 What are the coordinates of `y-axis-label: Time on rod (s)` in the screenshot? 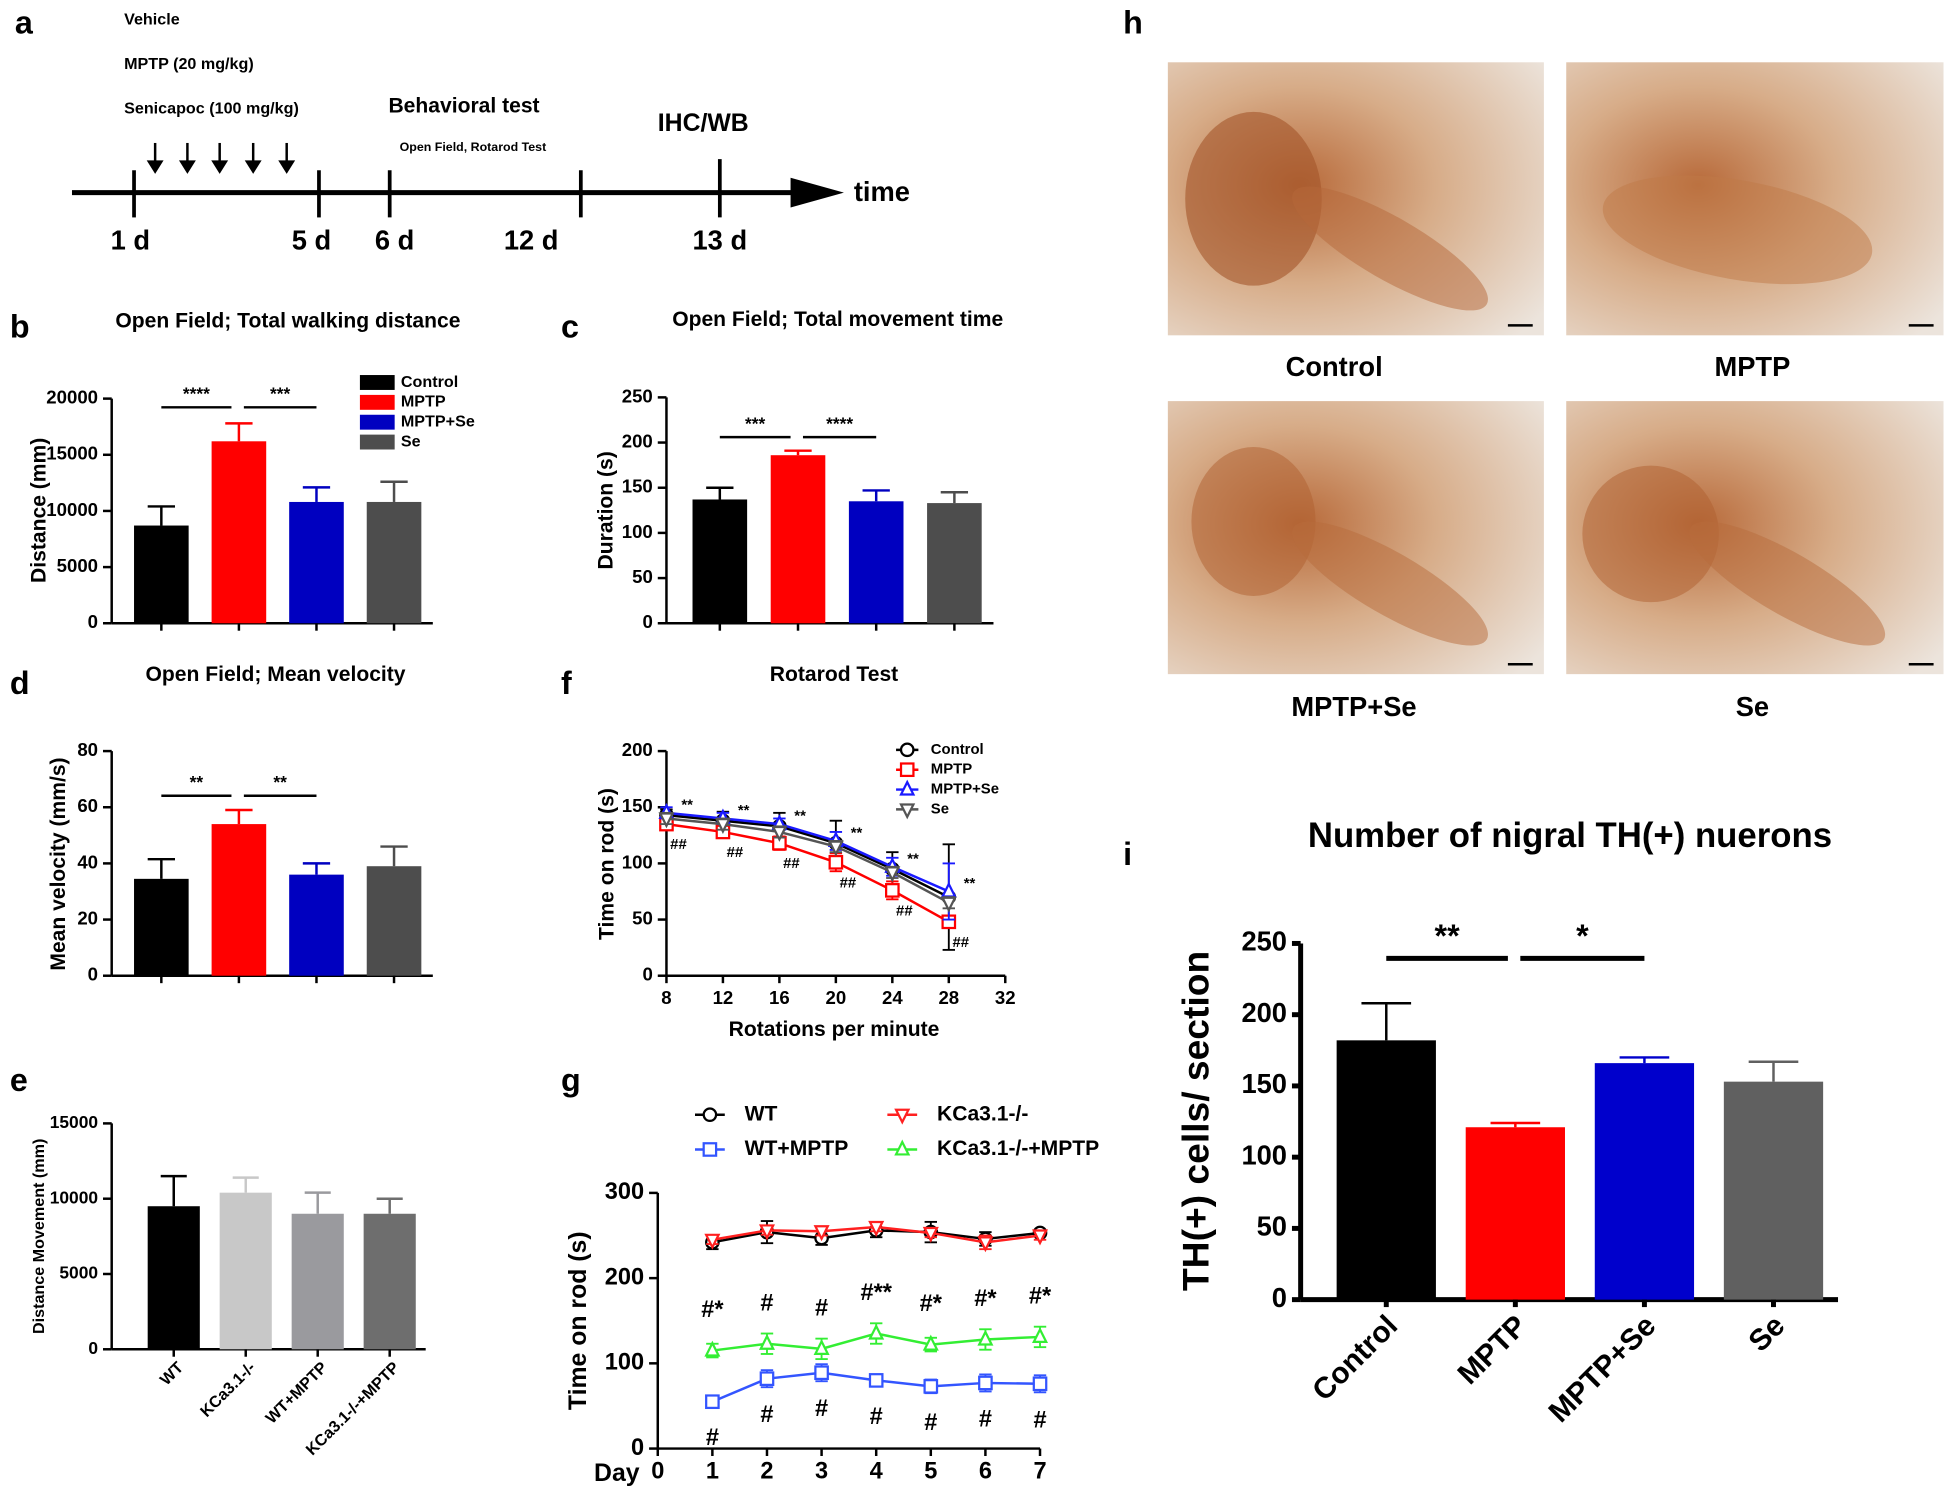 It's located at (607, 864).